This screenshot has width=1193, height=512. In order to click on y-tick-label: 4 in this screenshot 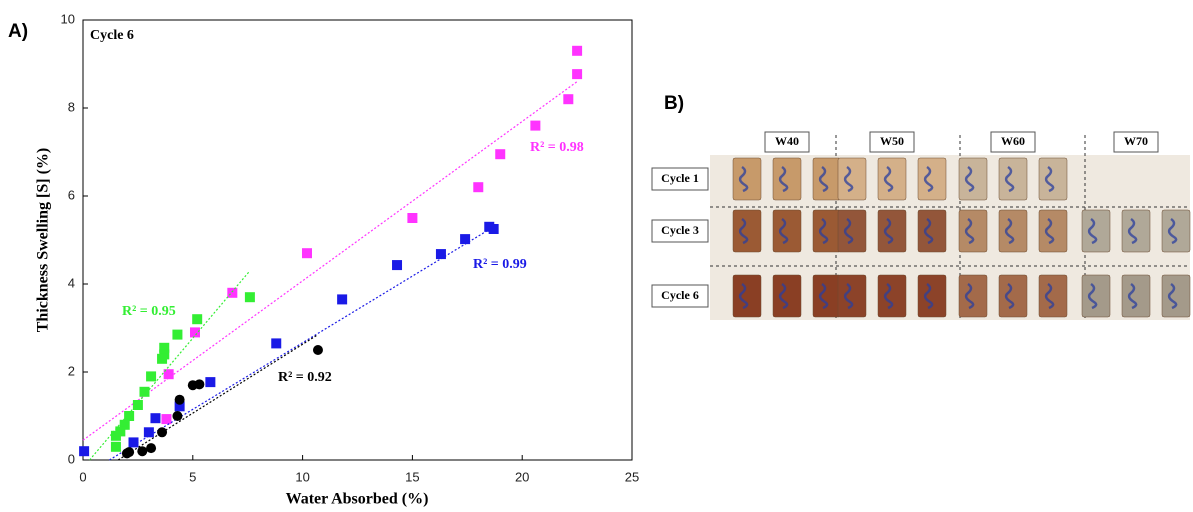, I will do `click(71, 282)`.